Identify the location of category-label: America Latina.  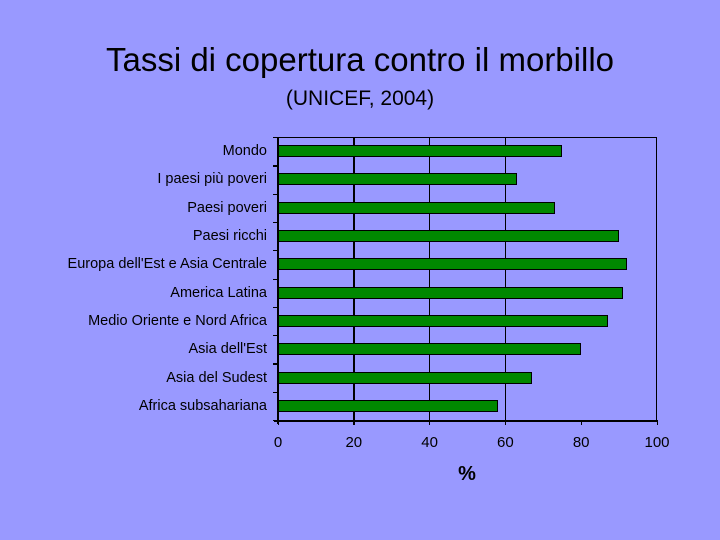
(218, 292).